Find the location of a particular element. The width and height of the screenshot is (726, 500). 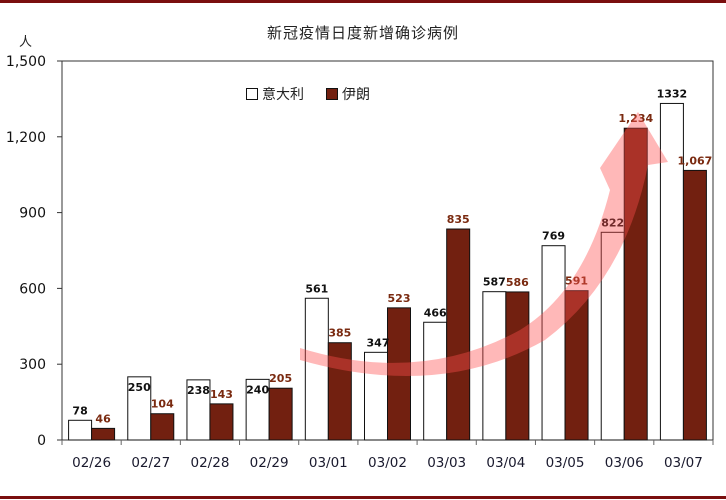

legend: 意大利 伊朗 is located at coordinates (308, 94).